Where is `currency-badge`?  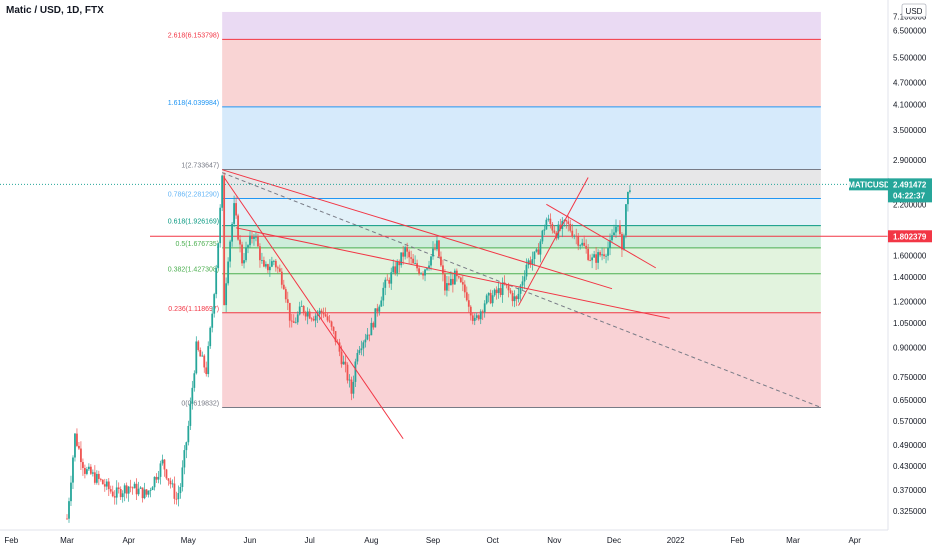
currency-badge is located at coordinates (914, 10).